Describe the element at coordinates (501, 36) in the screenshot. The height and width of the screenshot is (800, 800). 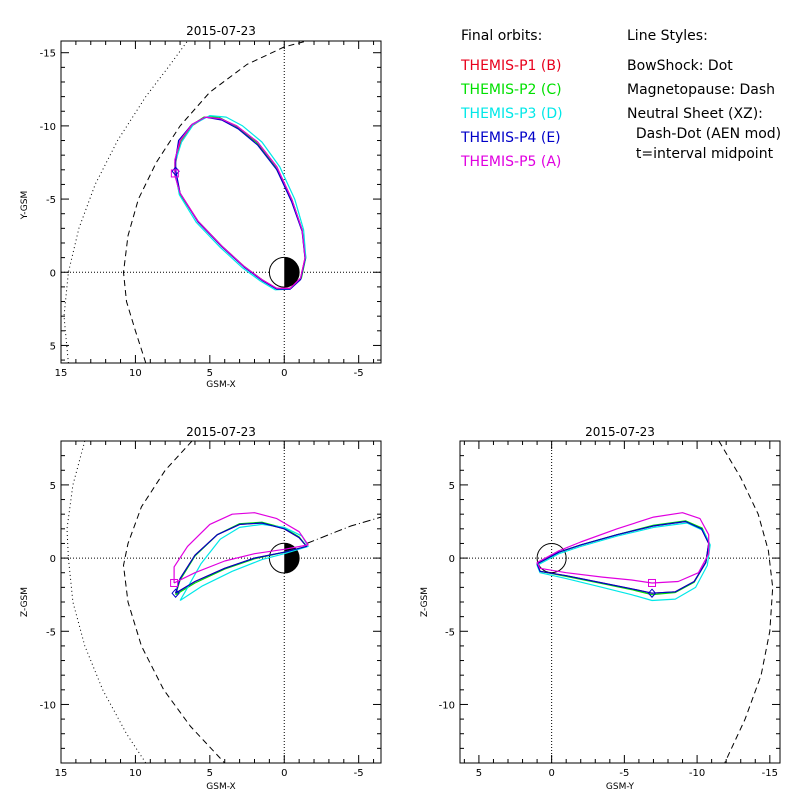
I see `legend-orbits-title: Final orbits:` at that location.